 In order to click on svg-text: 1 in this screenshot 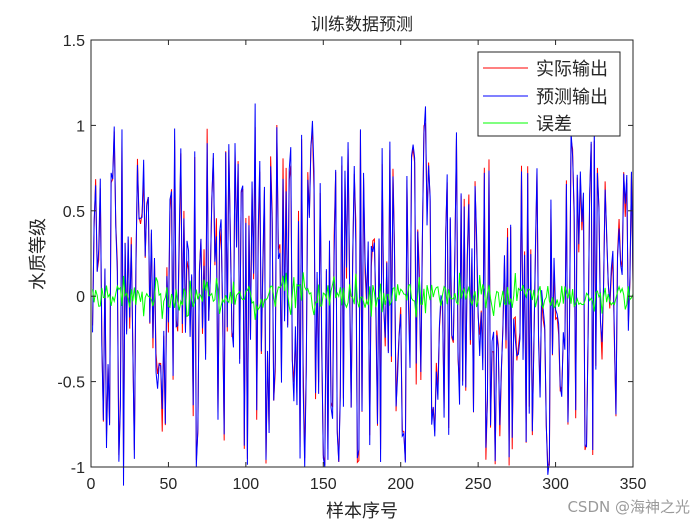, I will do `click(80, 126)`.